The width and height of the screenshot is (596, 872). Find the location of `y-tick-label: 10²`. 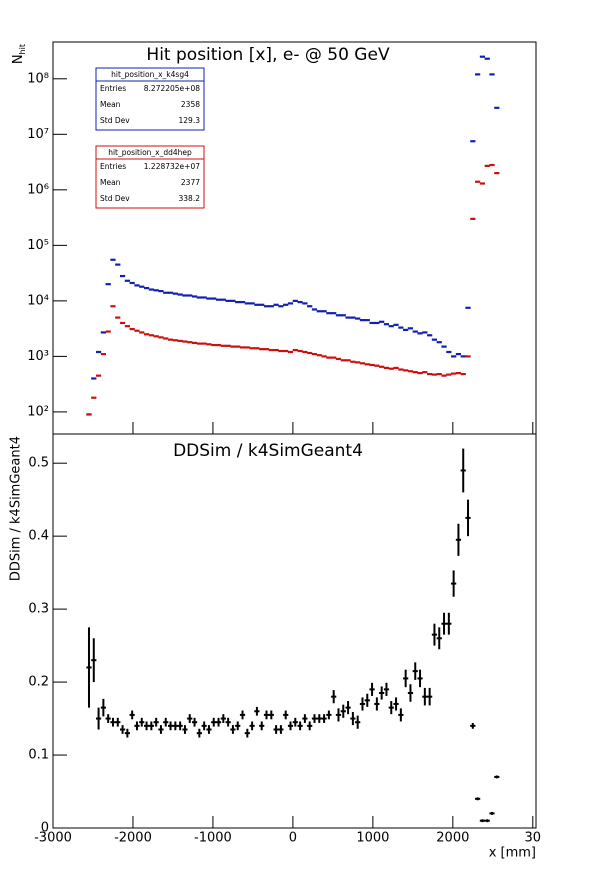

y-tick-label: 10² is located at coordinates (38, 411).